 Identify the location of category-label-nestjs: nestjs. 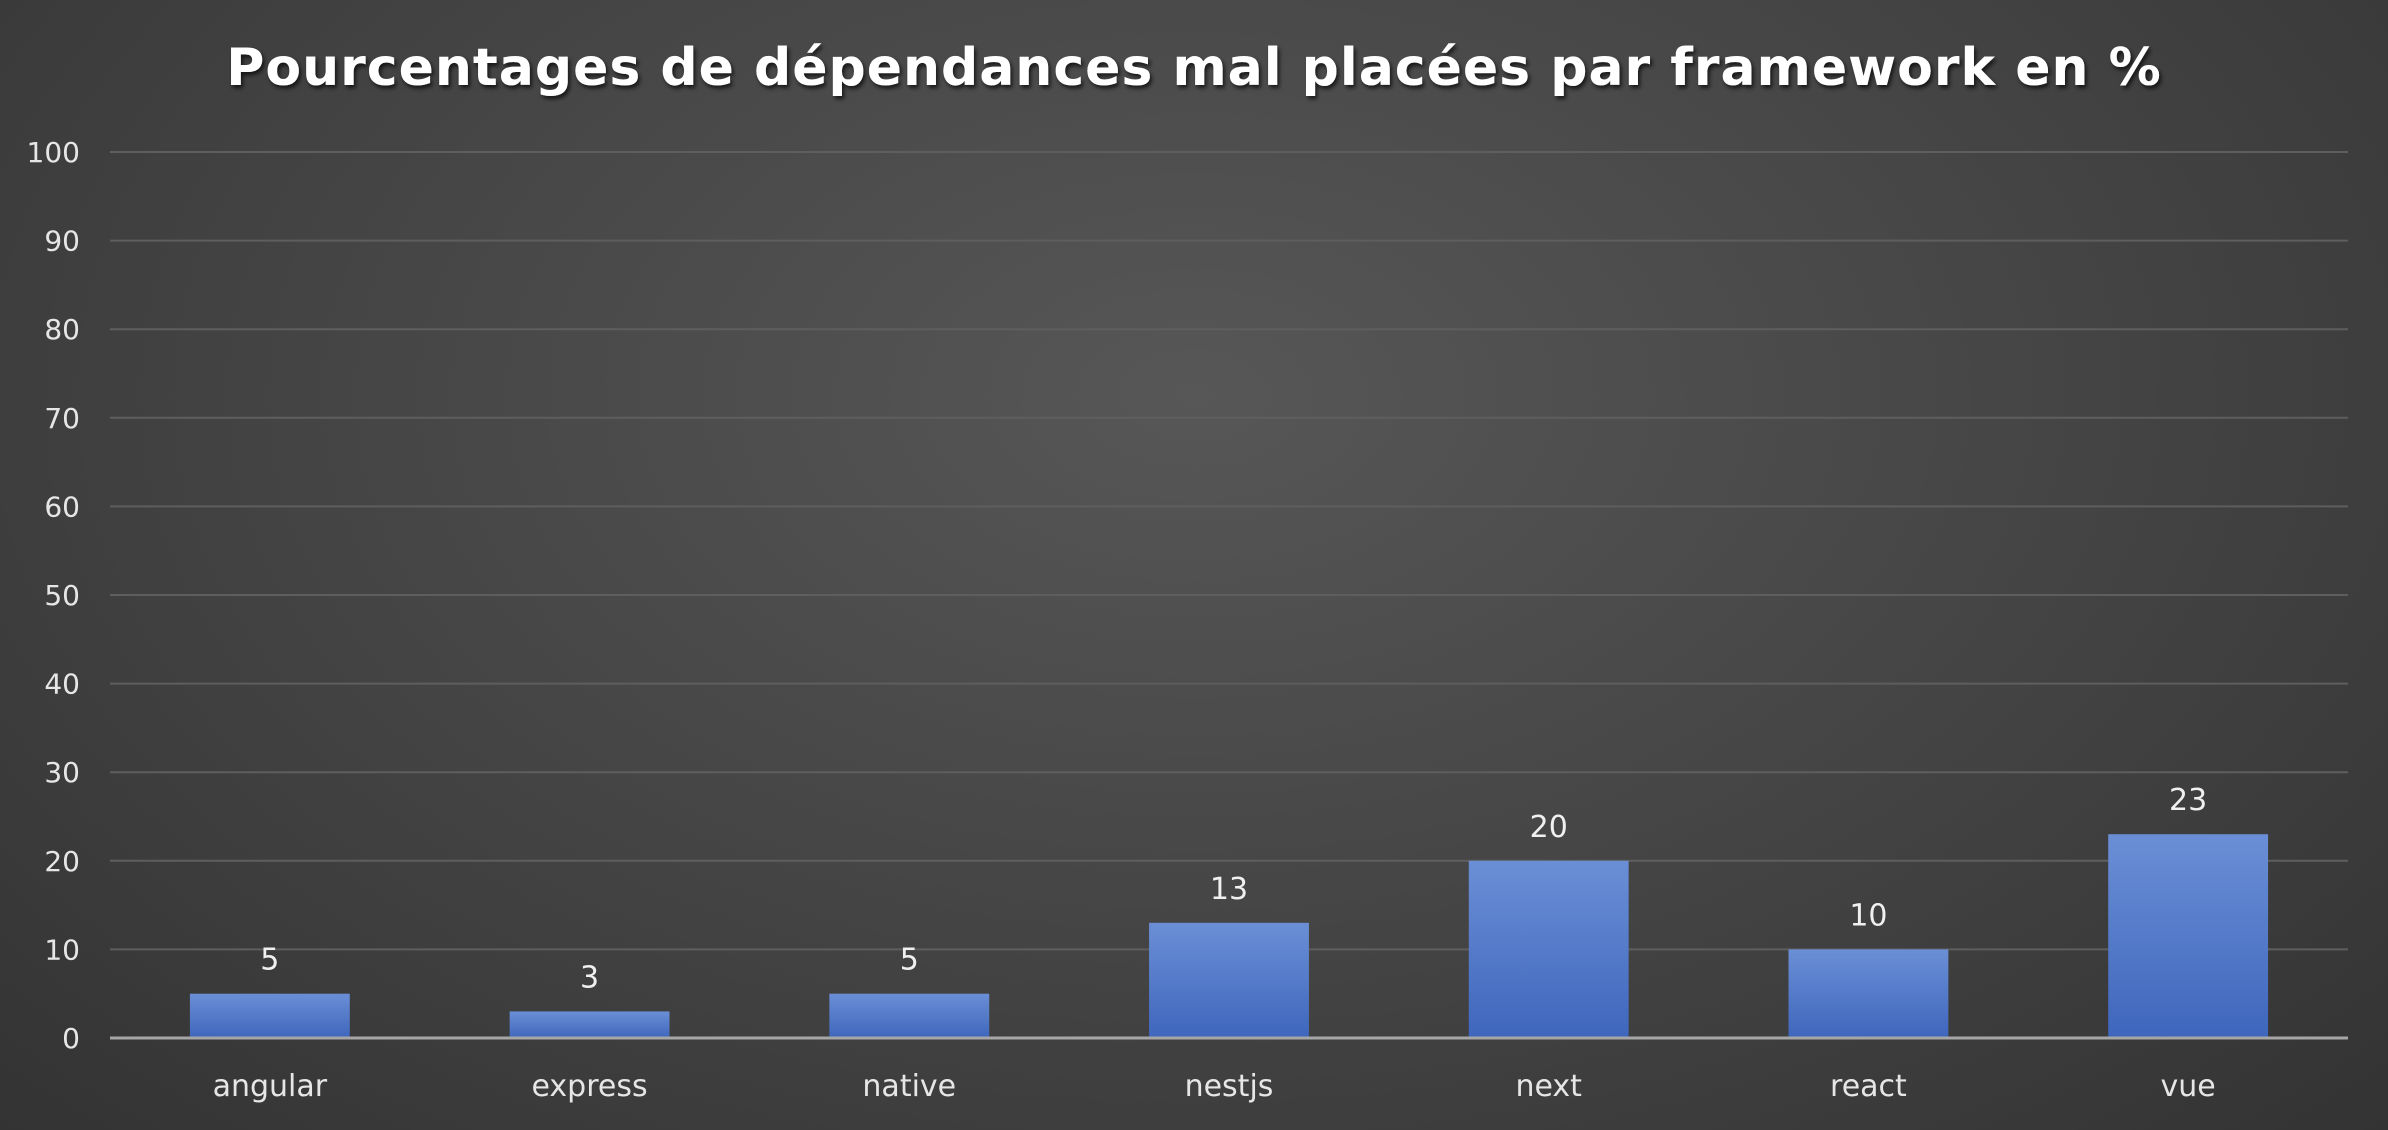
(1229, 1086).